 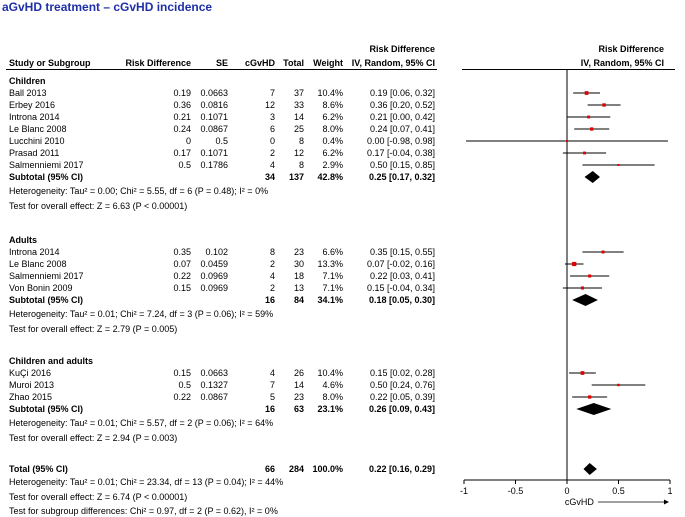 What do you see at coordinates (332, 252) in the screenshot?
I see `study-weight: 6.6%` at bounding box center [332, 252].